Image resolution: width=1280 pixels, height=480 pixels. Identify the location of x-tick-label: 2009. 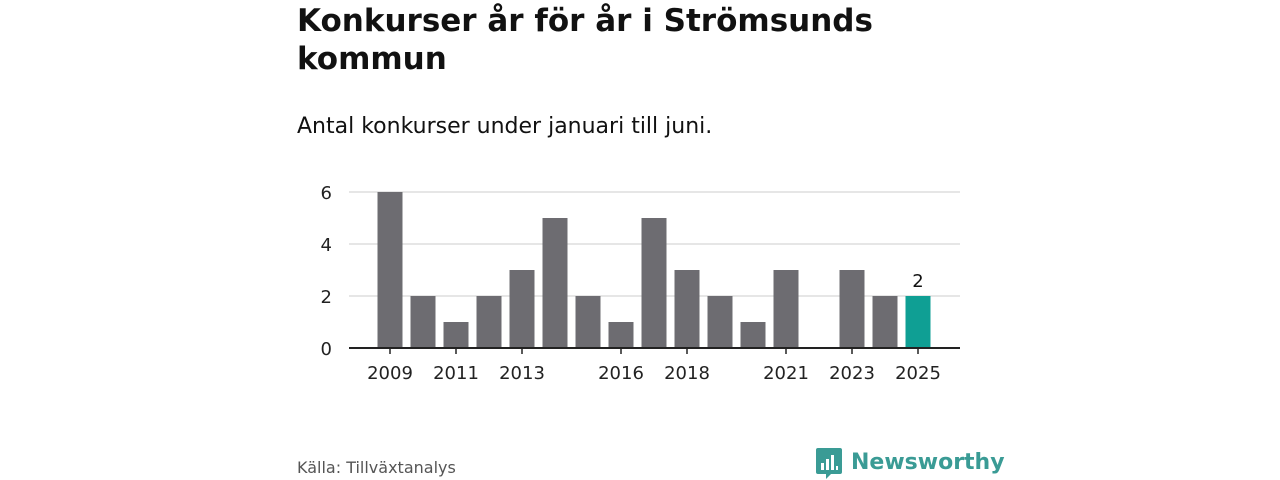
(390, 373).